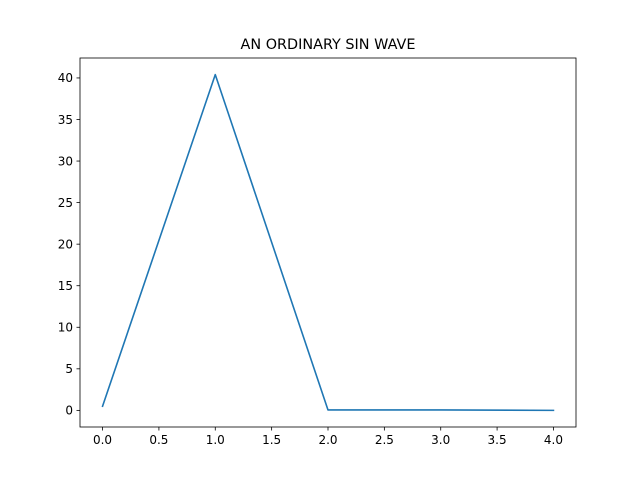 The height and width of the screenshot is (480, 640). I want to click on y-tick-label: 35, so click(65, 120).